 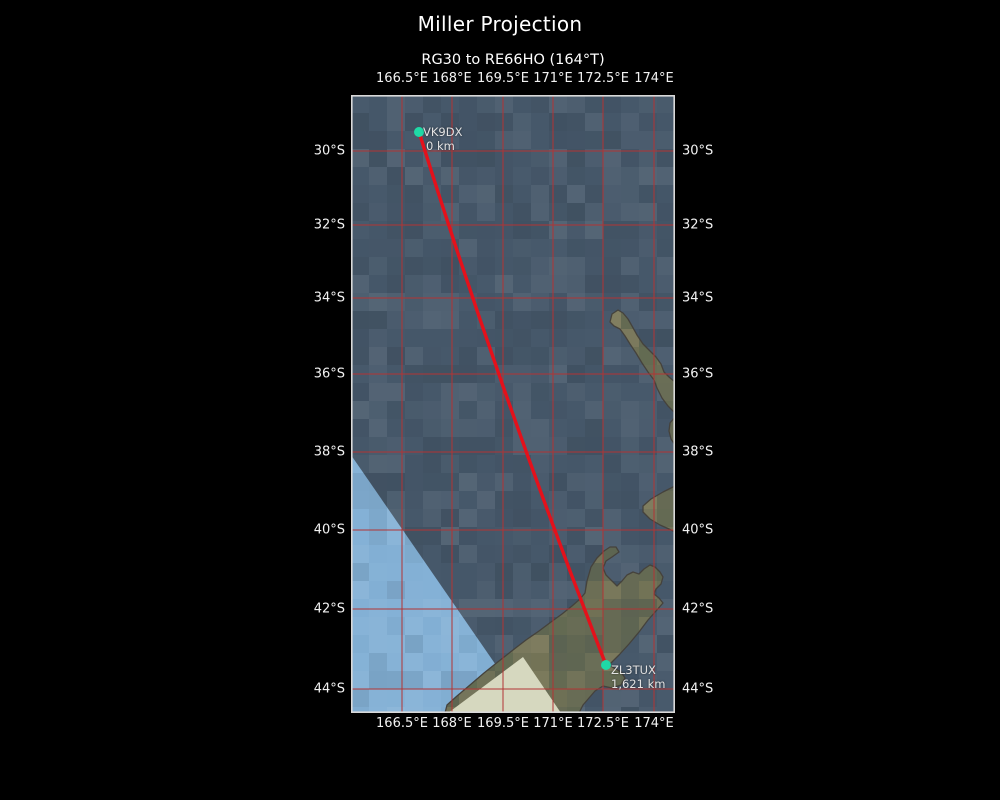 What do you see at coordinates (698, 151) in the screenshot?
I see `lat-tick-right-0: 30°S` at bounding box center [698, 151].